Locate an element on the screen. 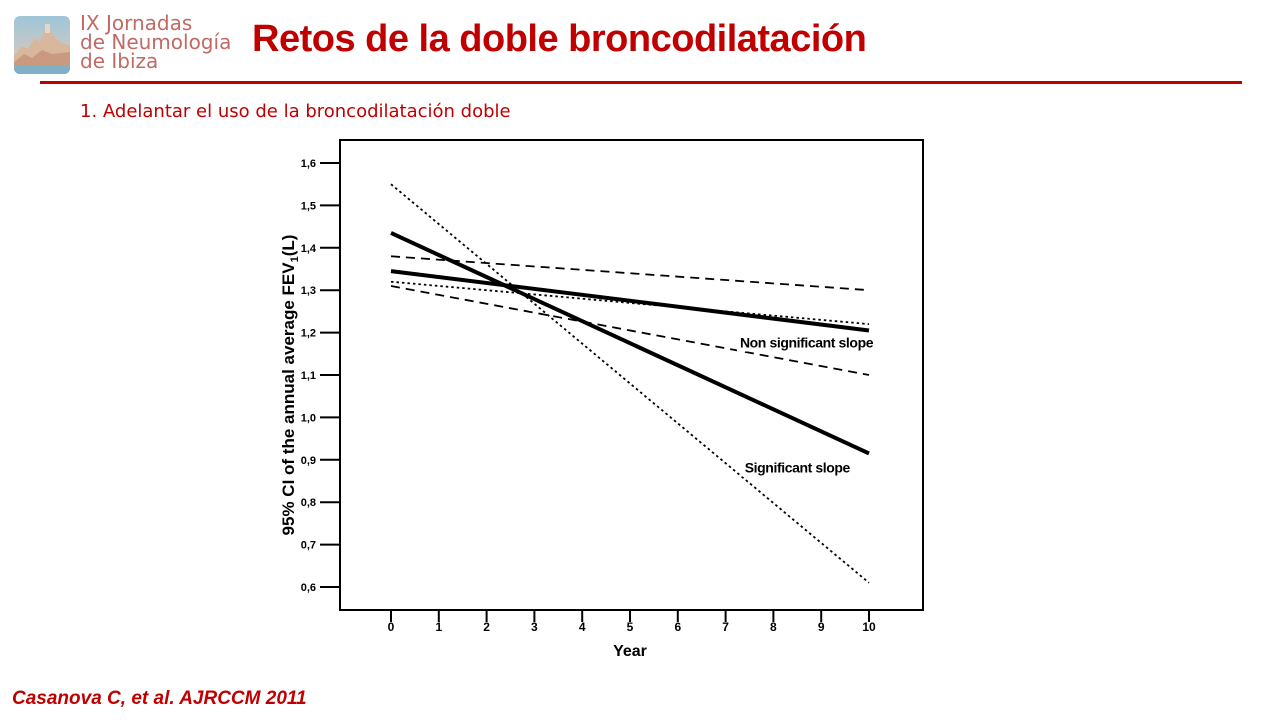  y-tick-label: 1,3 is located at coordinates (308, 291).